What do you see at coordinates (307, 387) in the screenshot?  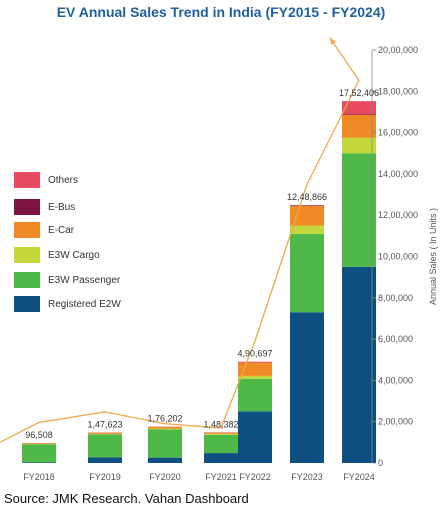 I see `bar-registered-e2w-fy2023` at bounding box center [307, 387].